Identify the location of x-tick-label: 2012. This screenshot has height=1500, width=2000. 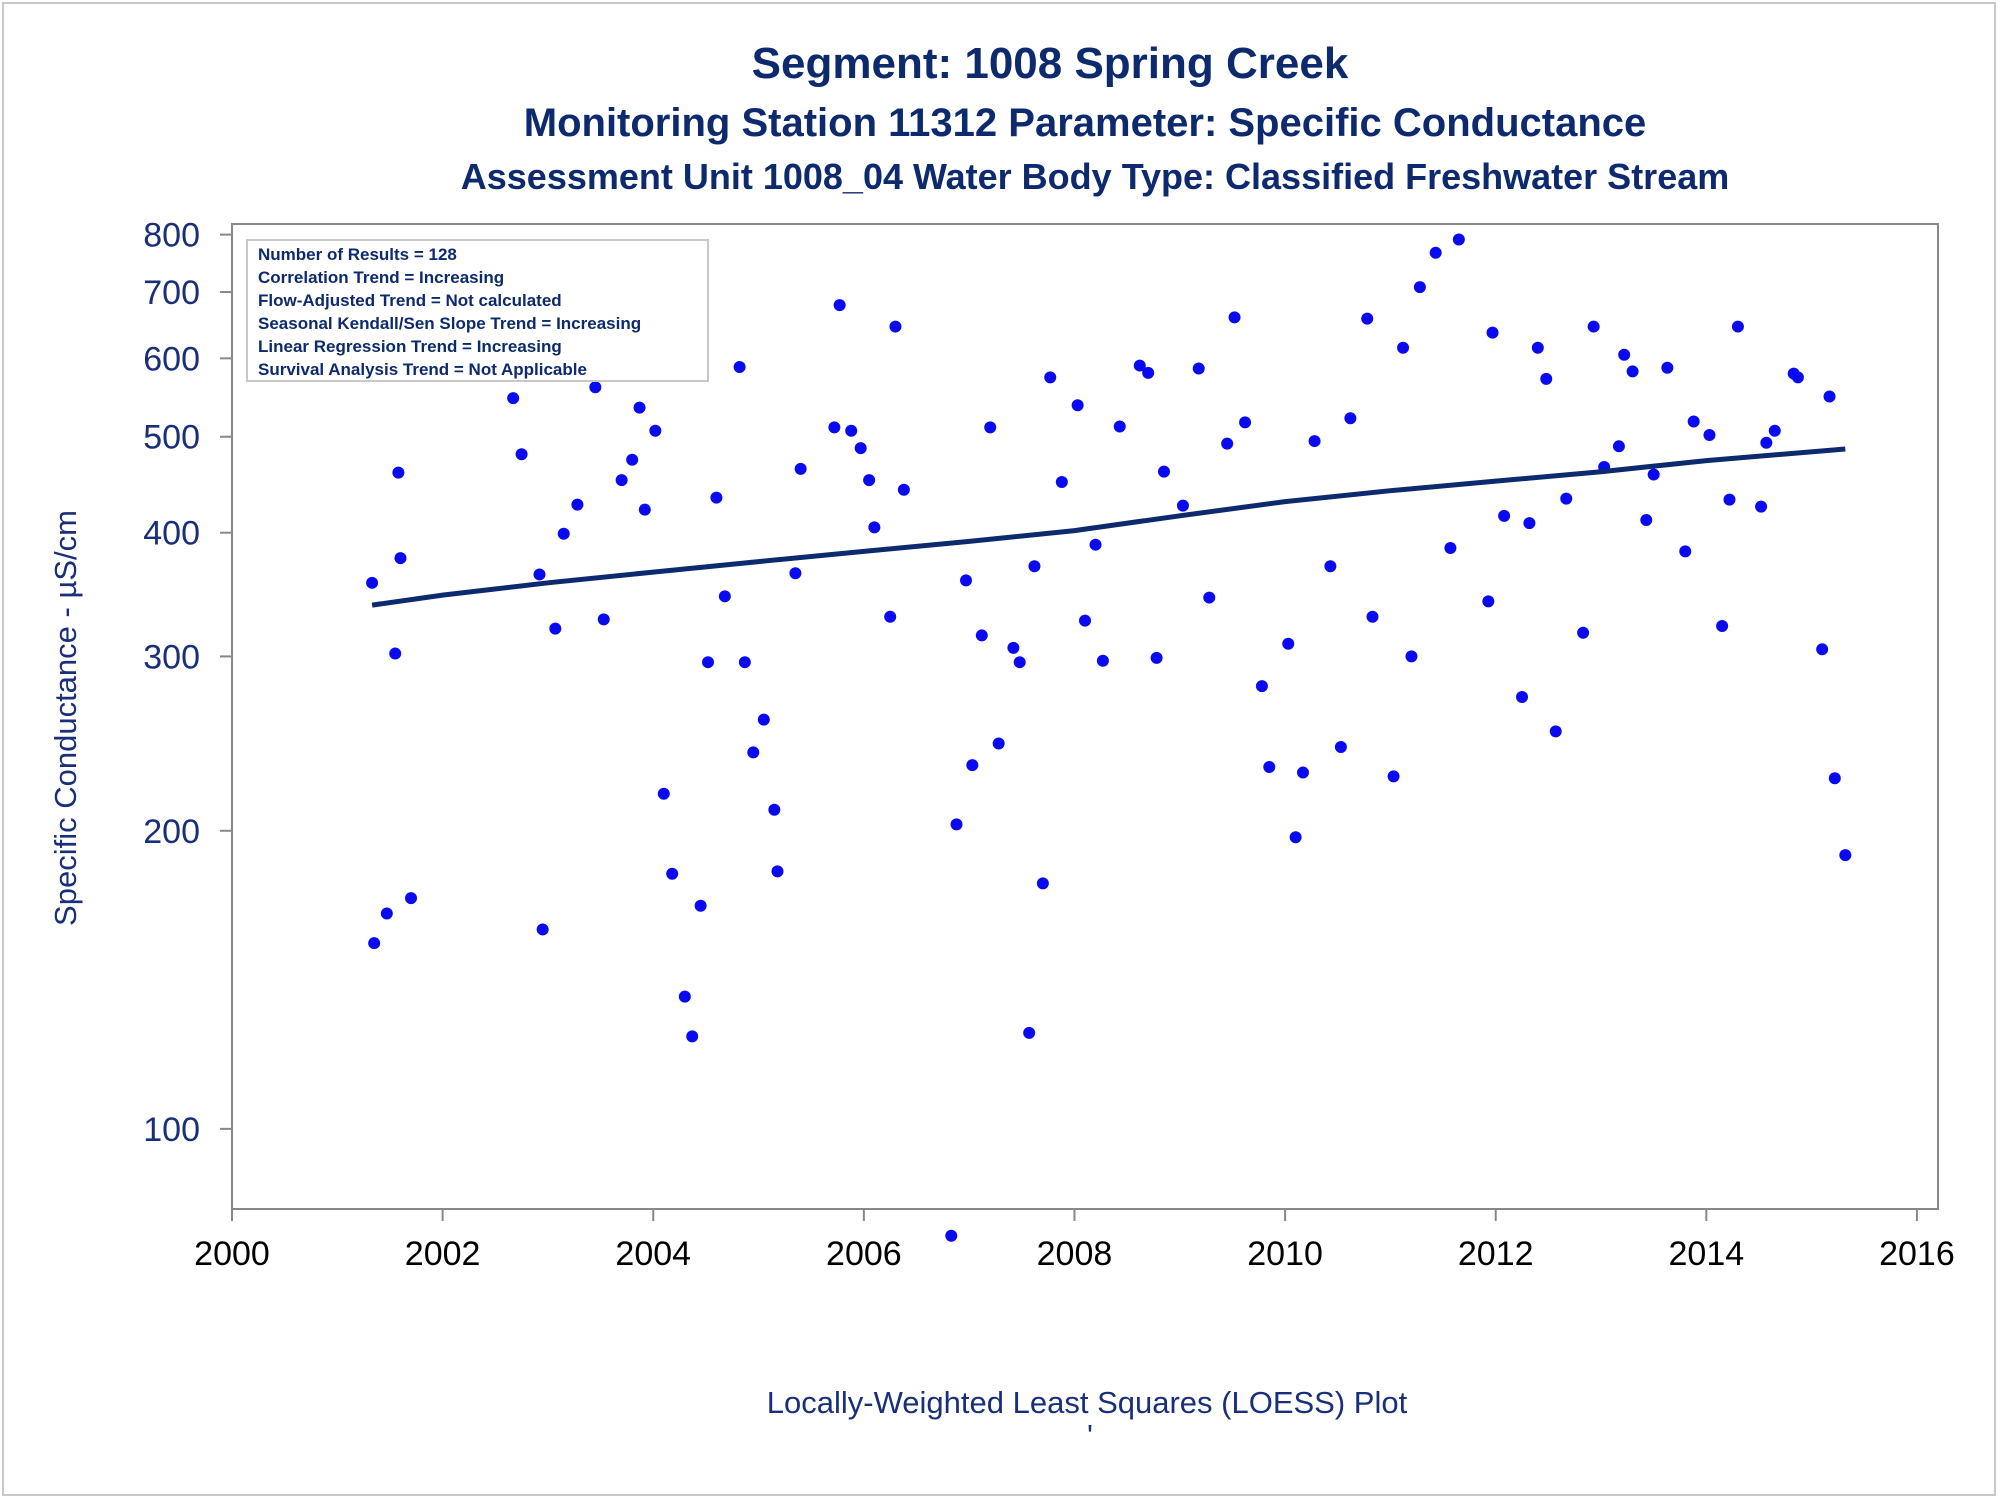
(1496, 1254).